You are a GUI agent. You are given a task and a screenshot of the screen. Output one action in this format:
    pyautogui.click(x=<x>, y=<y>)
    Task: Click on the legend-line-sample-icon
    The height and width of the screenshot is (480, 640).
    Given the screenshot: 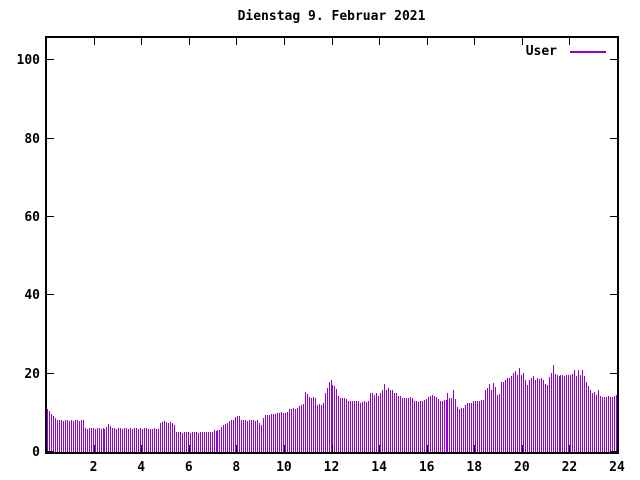 What is the action you would take?
    pyautogui.click(x=588, y=52)
    